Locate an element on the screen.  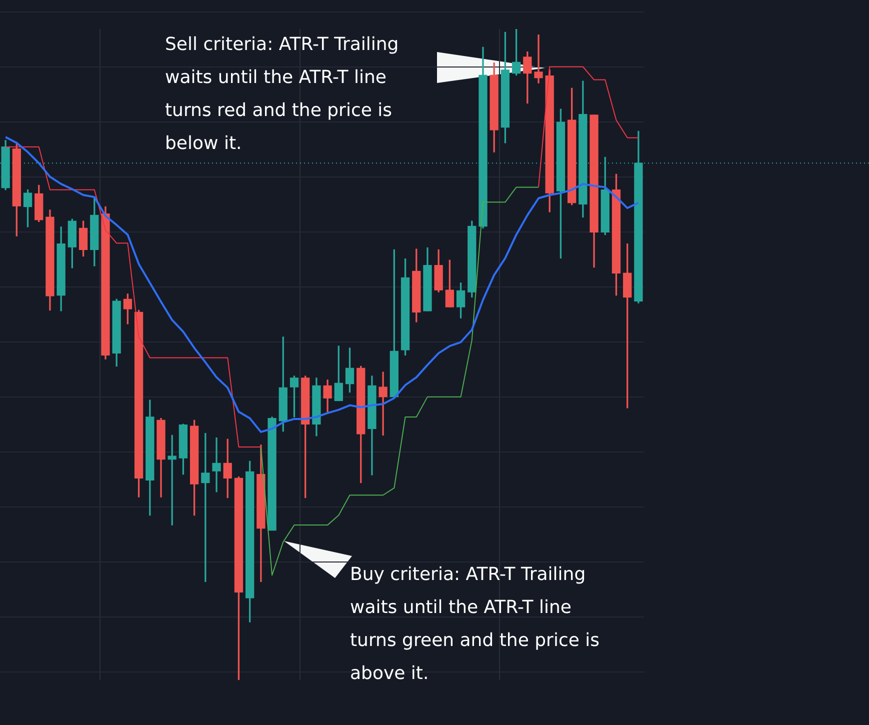
annotation: Buy criteria: ATR-T Trailing waits until the ATR-T line turns green and the price is above it. is located at coordinates (475, 624).